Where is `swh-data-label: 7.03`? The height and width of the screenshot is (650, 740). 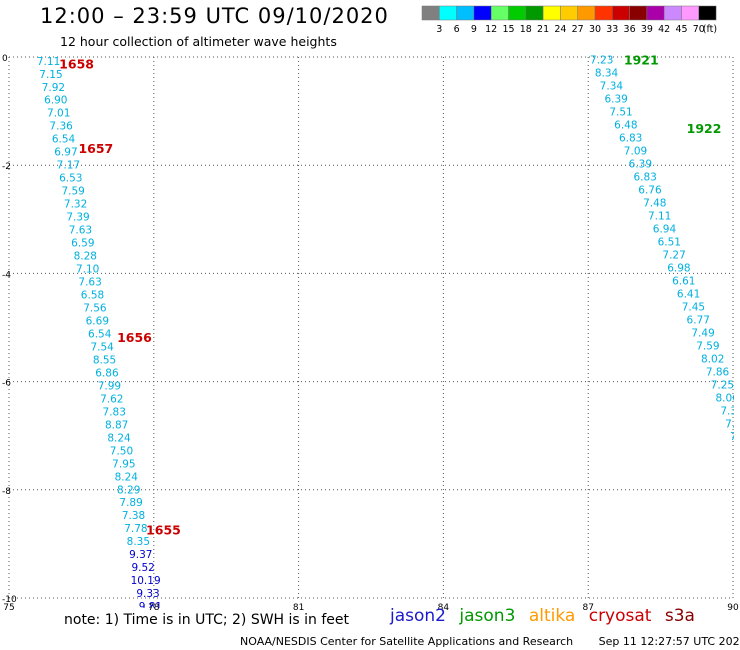
swh-data-label: 7.03 is located at coordinates (735, 437).